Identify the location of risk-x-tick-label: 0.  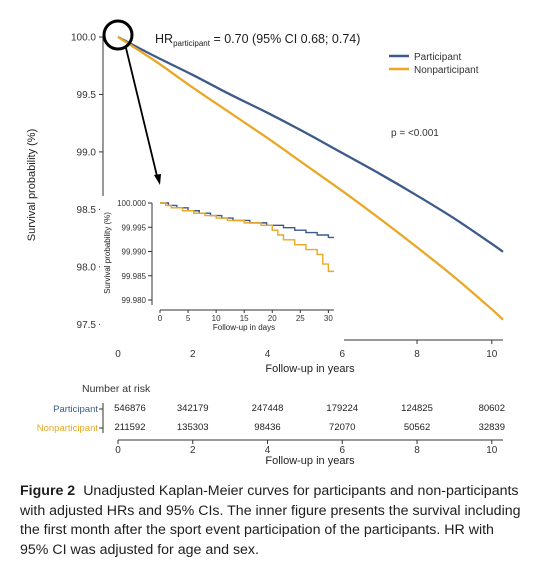
(118, 450).